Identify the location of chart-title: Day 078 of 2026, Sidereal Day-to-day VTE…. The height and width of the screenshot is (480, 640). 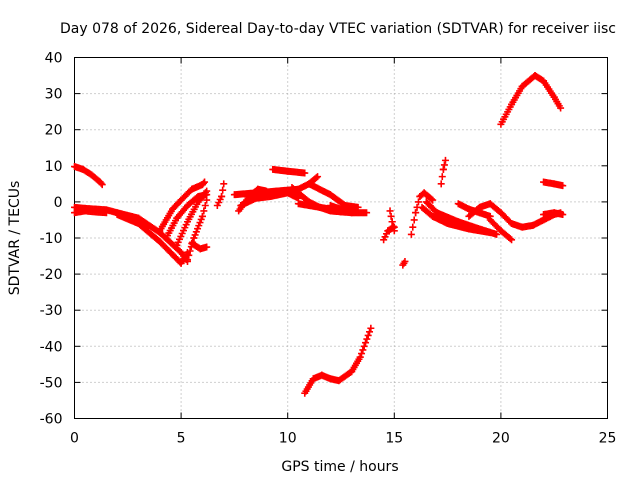
(338, 29).